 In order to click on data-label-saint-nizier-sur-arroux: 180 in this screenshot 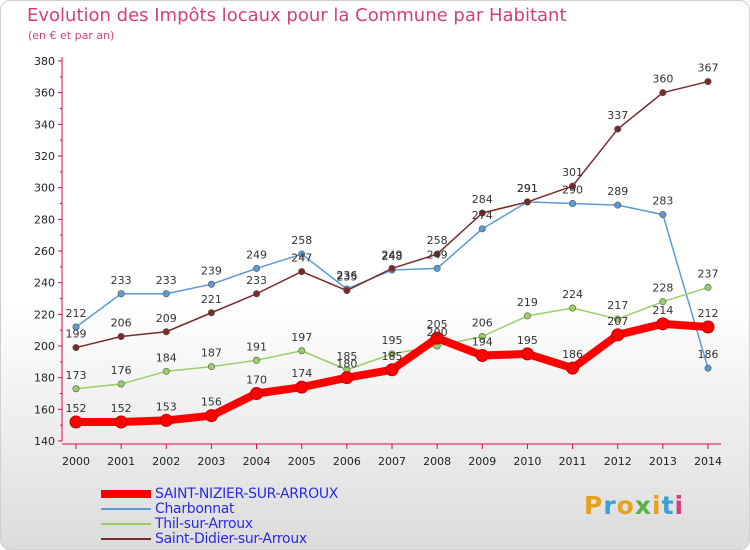, I will do `click(346, 364)`.